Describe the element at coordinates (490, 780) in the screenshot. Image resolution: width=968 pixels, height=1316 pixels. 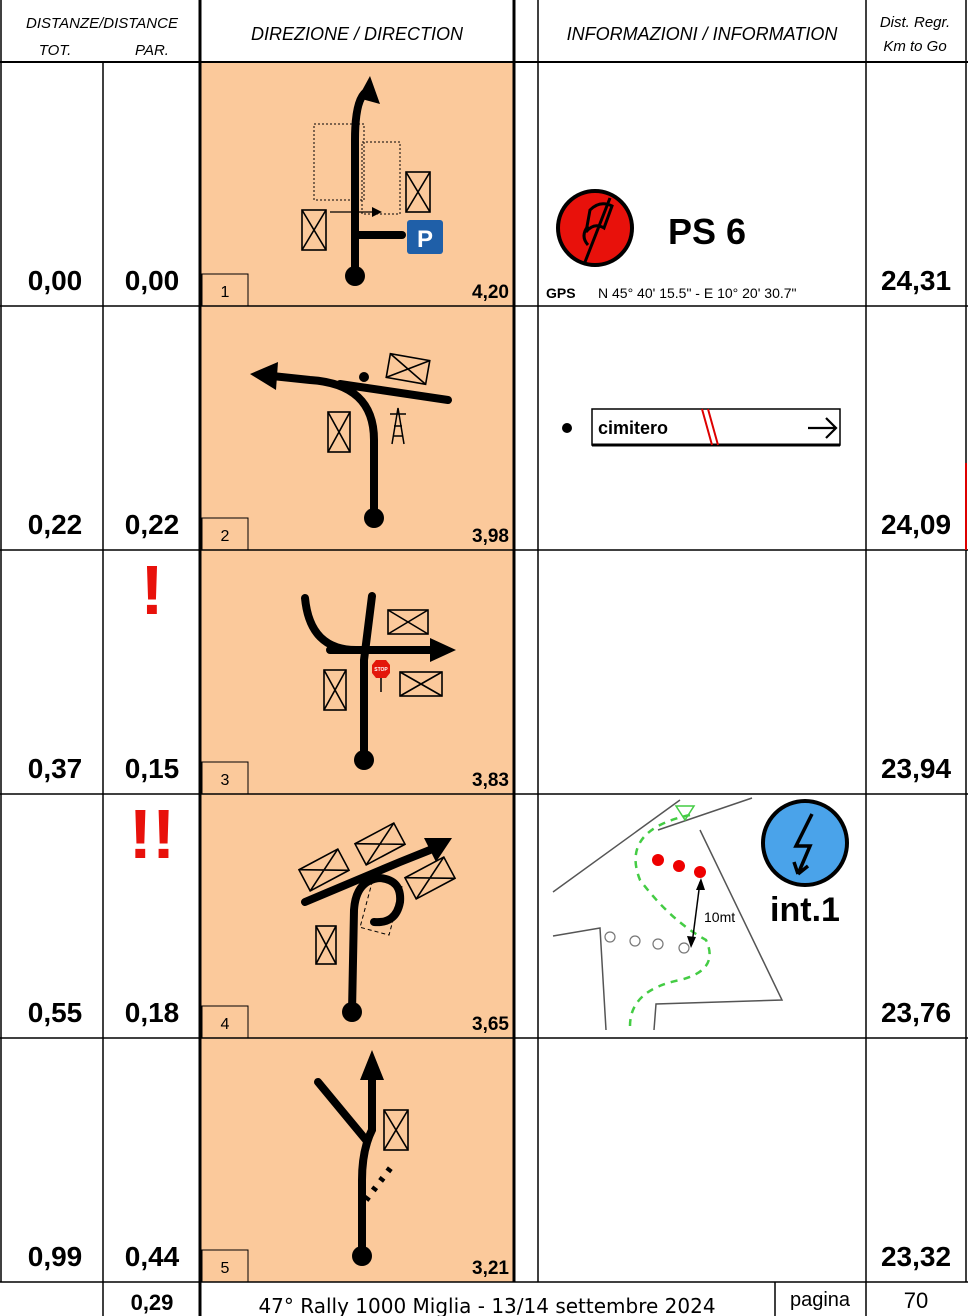
I see `partial-km: 3,83` at that location.